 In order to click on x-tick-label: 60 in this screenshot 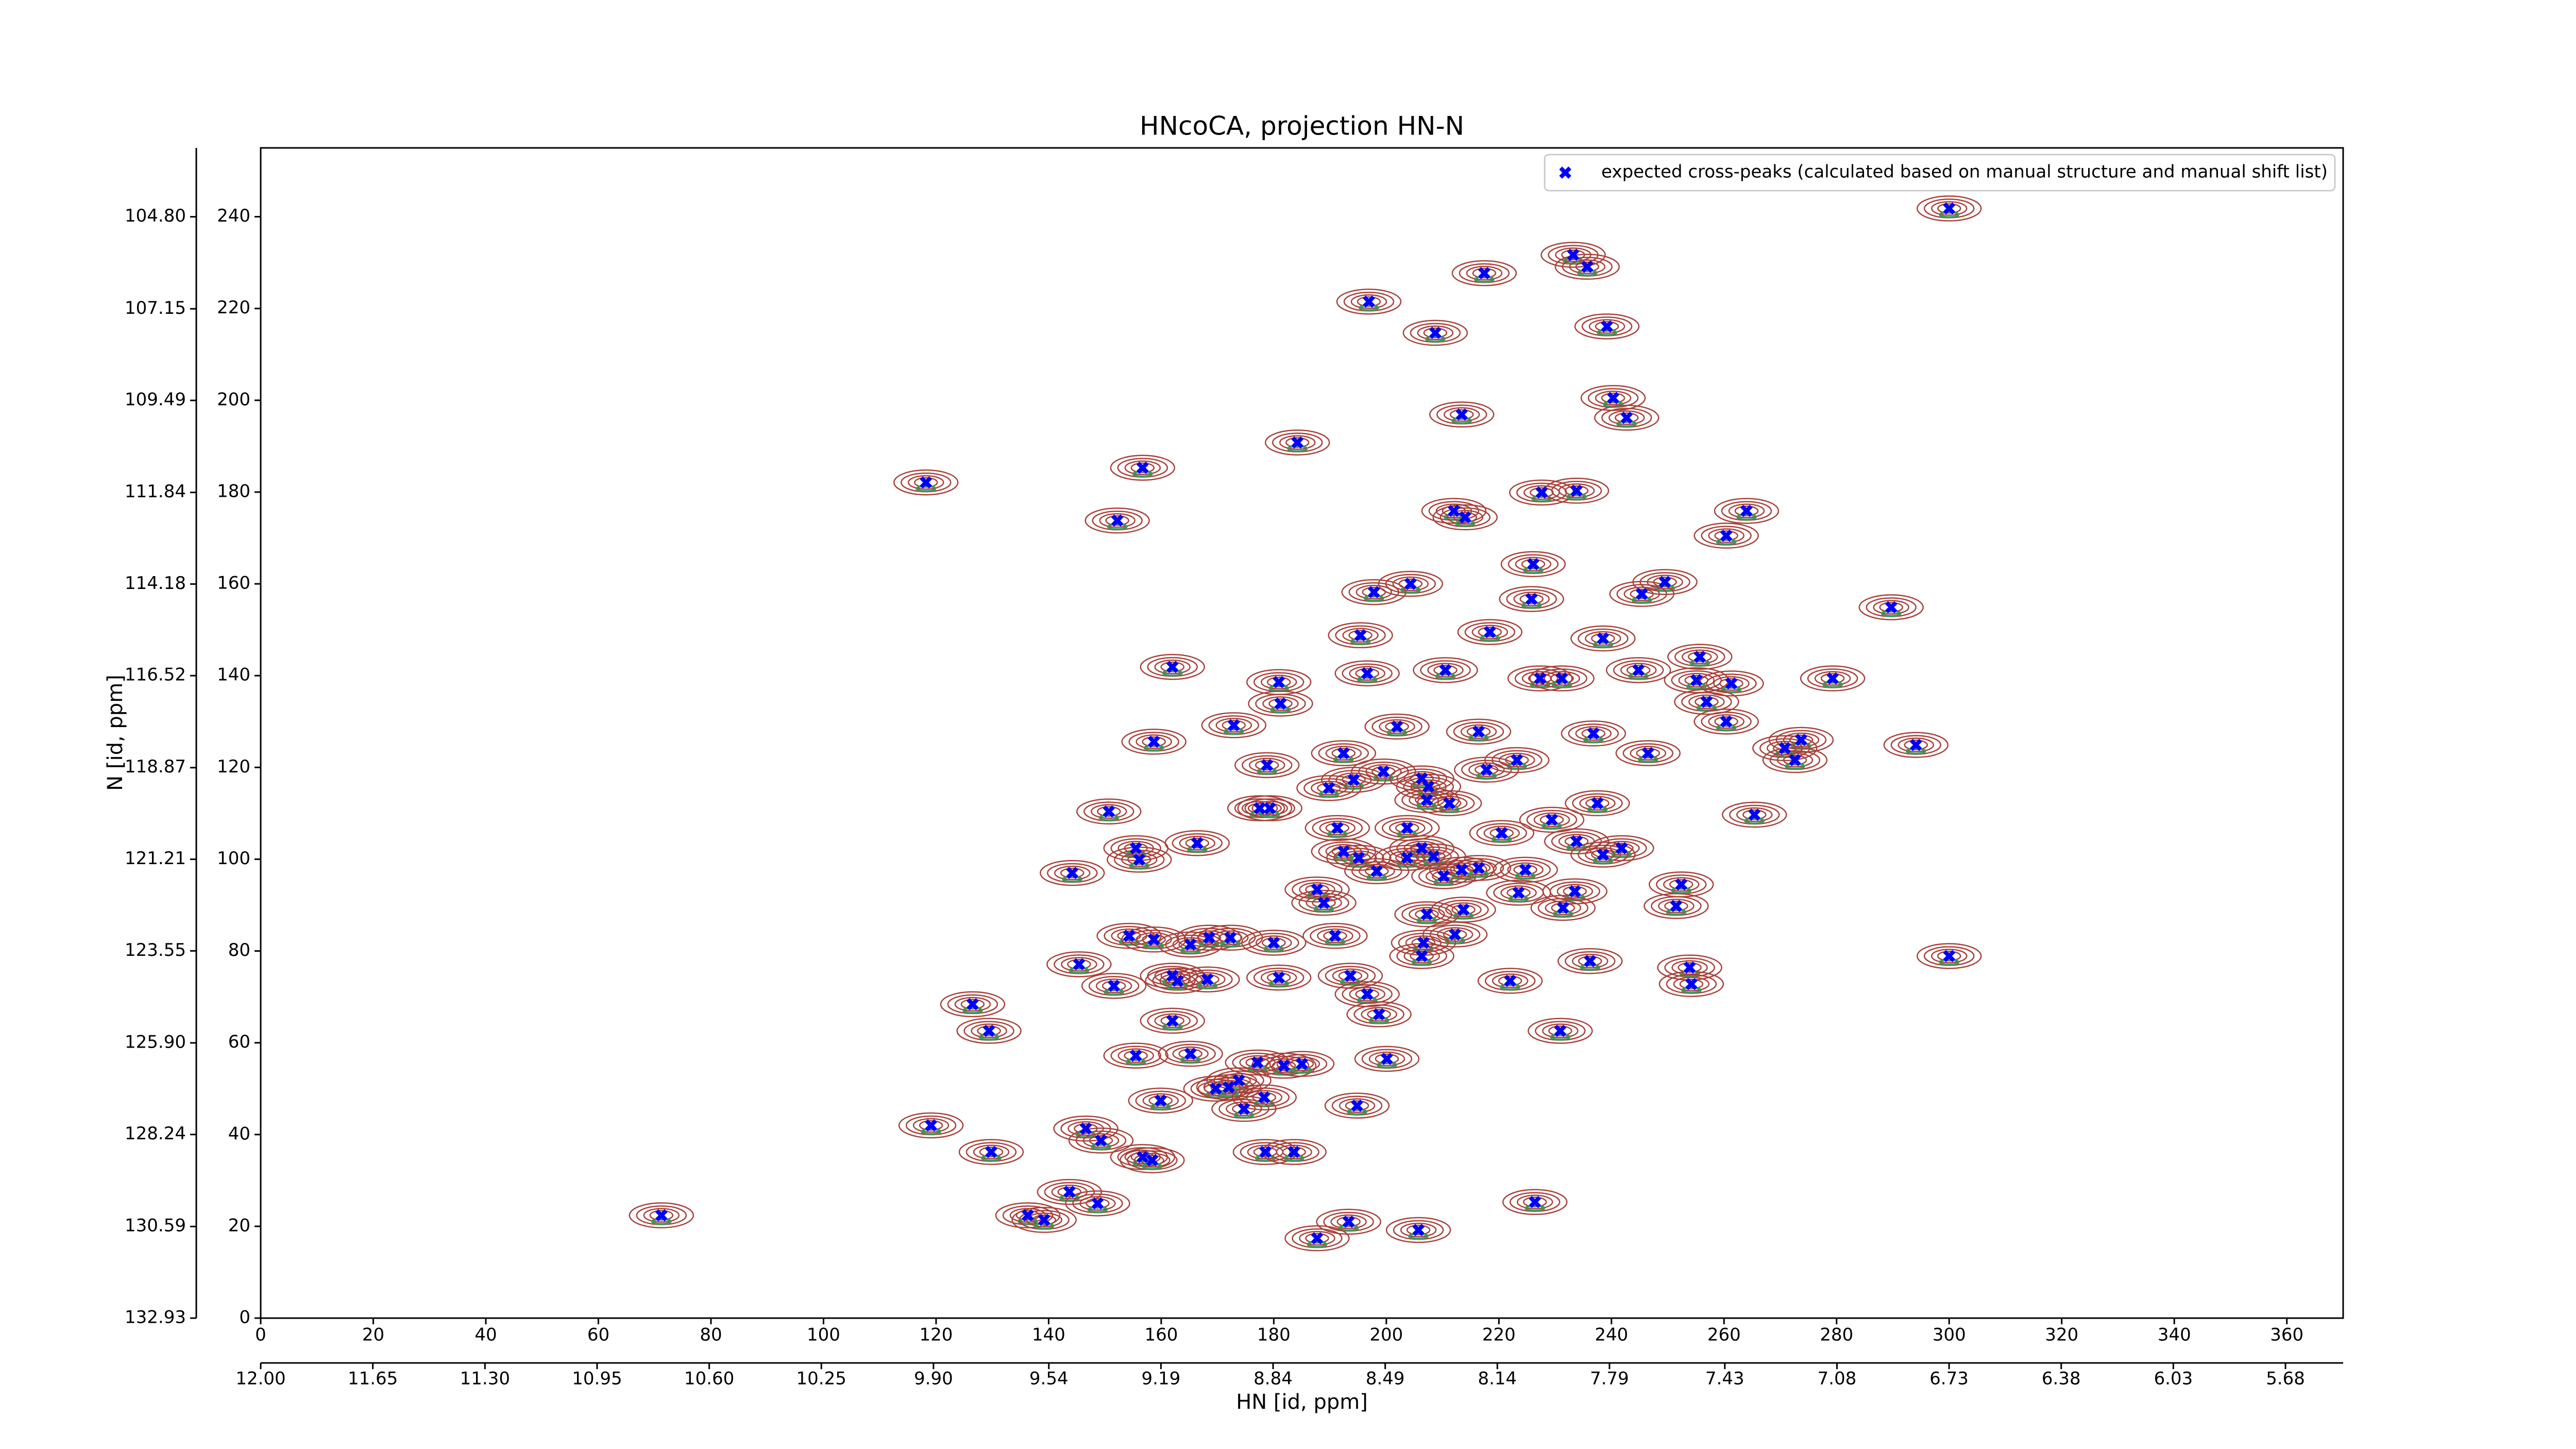, I will do `click(598, 1335)`.